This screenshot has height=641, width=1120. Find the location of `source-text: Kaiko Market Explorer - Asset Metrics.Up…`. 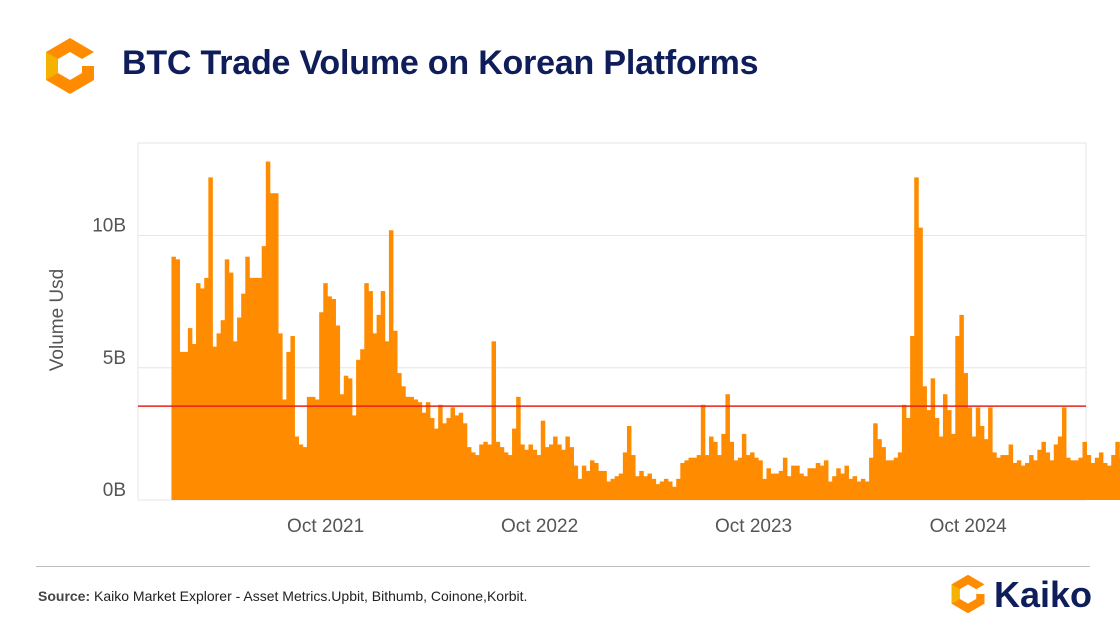

source-text: Kaiko Market Explorer - Asset Metrics.Up… is located at coordinates (311, 596).